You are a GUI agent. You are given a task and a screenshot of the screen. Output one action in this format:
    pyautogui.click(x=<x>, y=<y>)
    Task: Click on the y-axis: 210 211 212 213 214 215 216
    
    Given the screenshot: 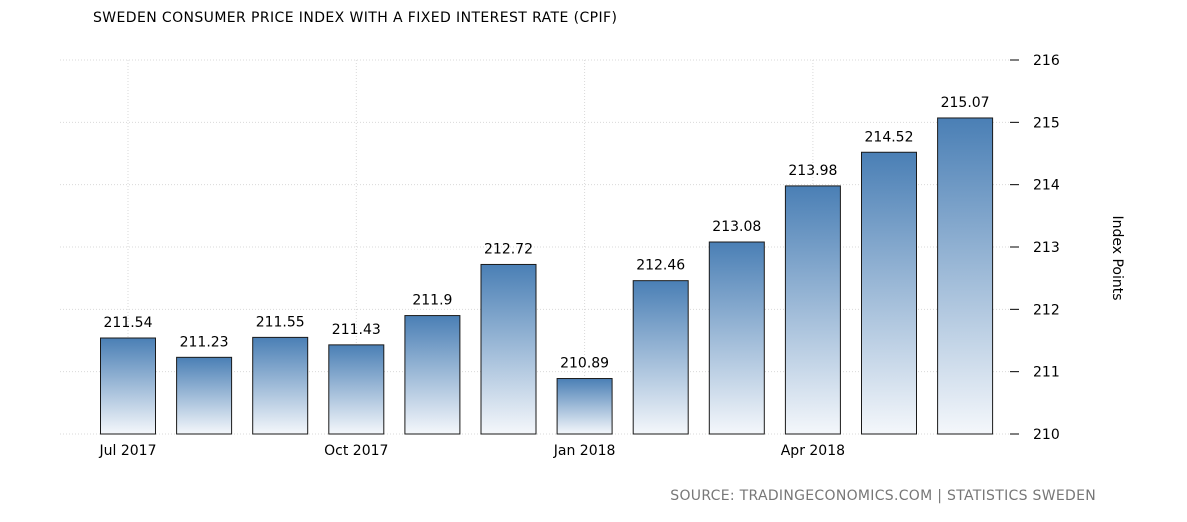 What is the action you would take?
    pyautogui.click(x=1035, y=248)
    